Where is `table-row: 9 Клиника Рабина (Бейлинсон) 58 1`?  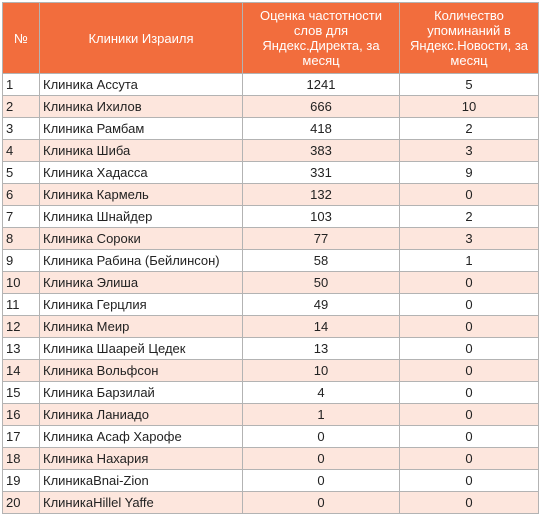 table-row: 9 Клиника Рабина (Бейлинсон) 58 1 is located at coordinates (270, 260).